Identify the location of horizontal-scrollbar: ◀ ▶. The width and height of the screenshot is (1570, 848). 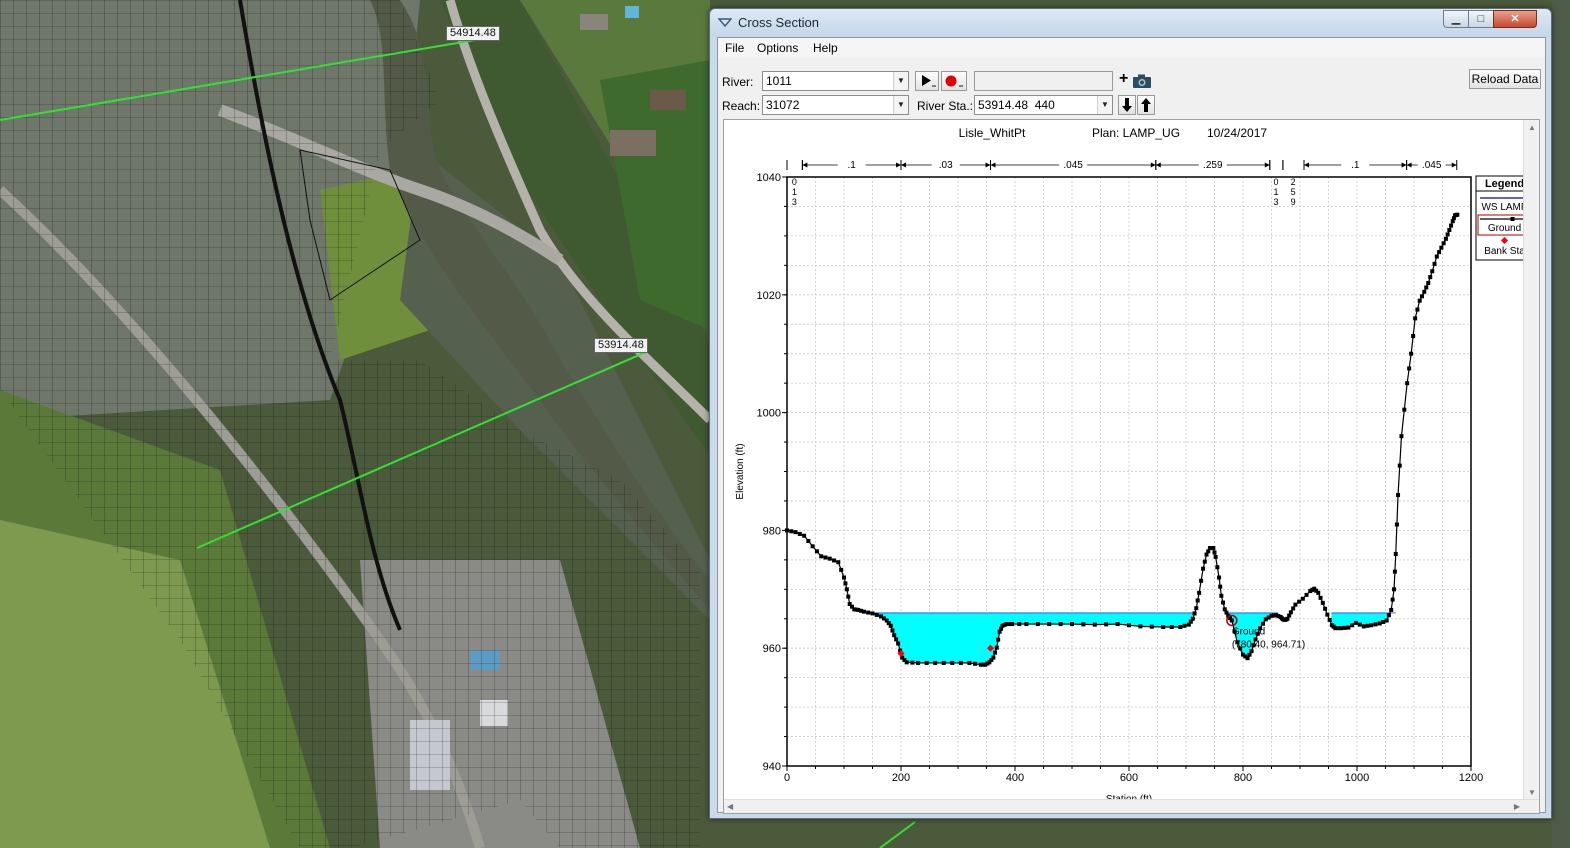
(1131, 806).